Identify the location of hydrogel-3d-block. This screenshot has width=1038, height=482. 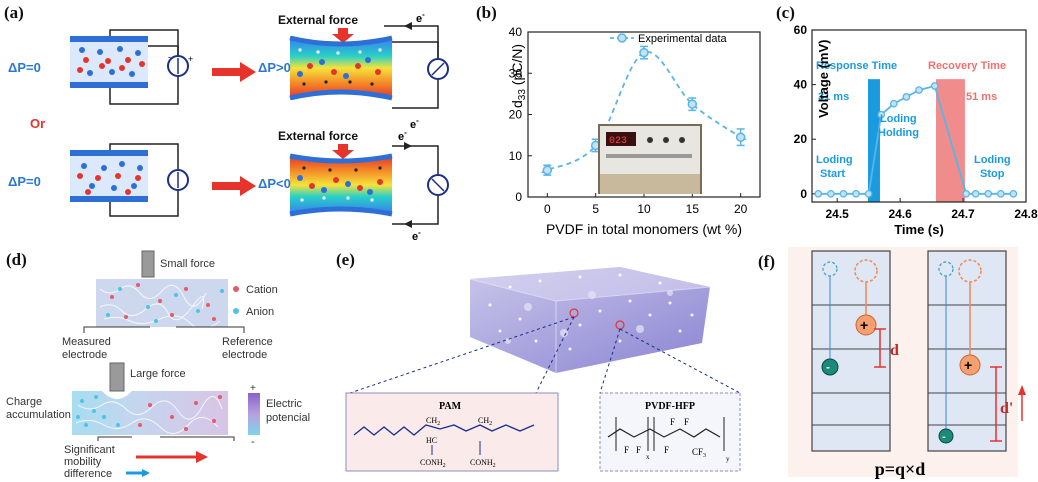
(590, 320).